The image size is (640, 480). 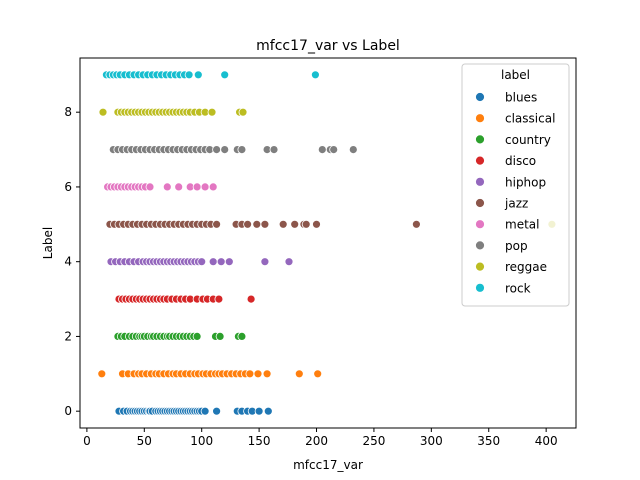 What do you see at coordinates (546, 441) in the screenshot?
I see `x-tick-label: 400` at bounding box center [546, 441].